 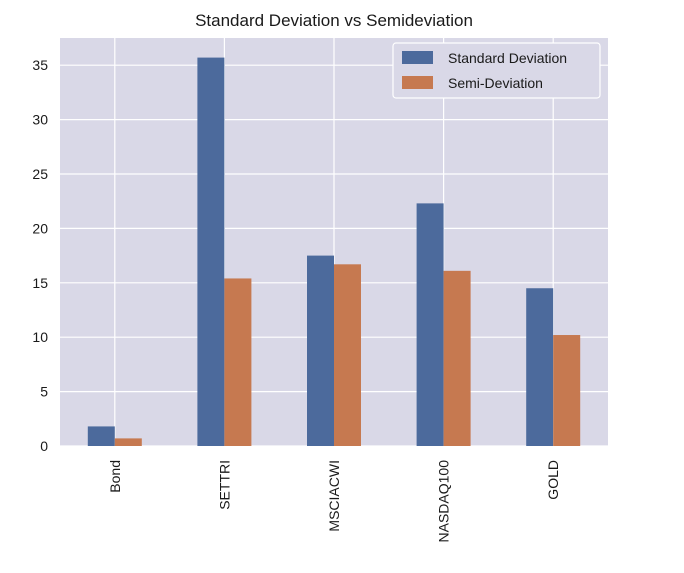 I want to click on x-tick-label-settri: SETTRI, so click(x=224, y=485).